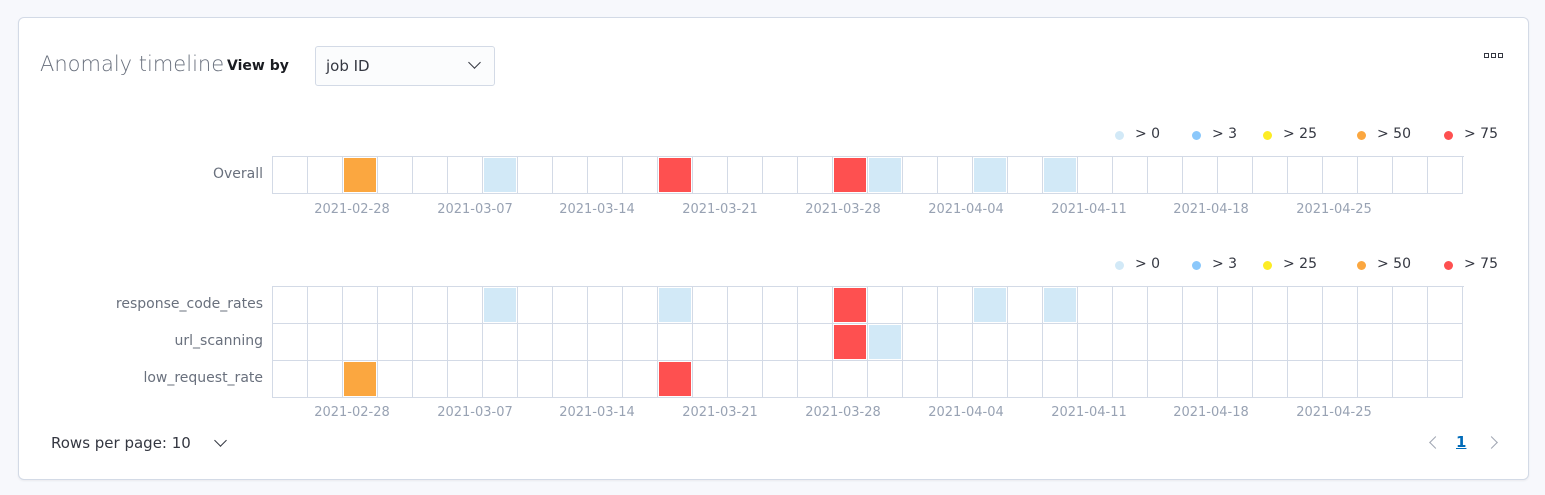 This screenshot has width=1545, height=495. I want to click on ellipsis-icon, so click(1494, 56).